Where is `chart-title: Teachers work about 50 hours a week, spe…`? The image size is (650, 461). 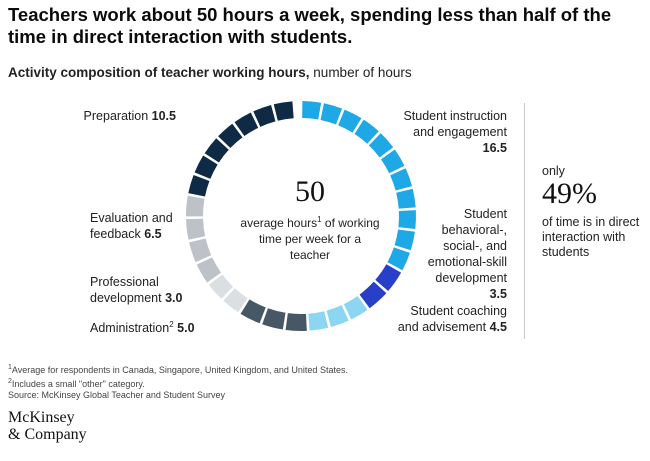
chart-title: Teachers work about 50 hours a week, spe… is located at coordinates (310, 25).